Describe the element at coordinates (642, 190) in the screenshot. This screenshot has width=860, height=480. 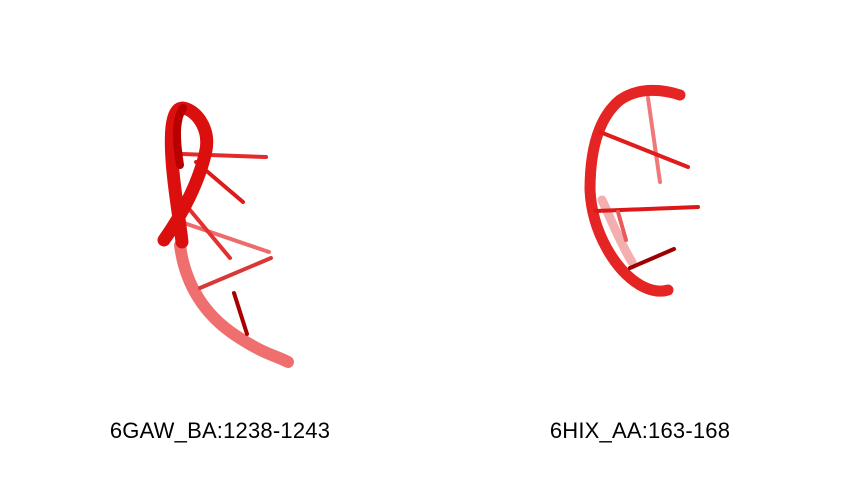
I see `rna-structure-image-right` at that location.